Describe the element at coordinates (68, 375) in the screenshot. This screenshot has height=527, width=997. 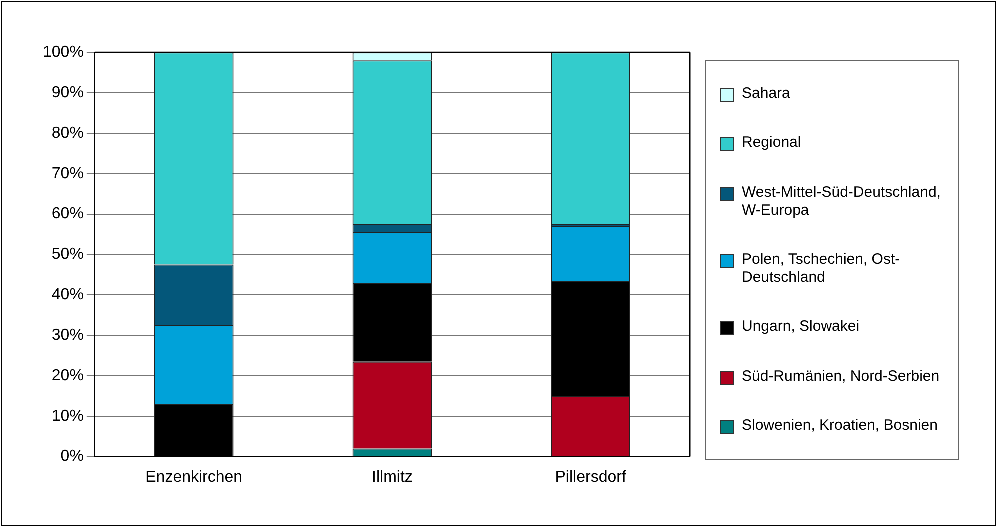
I see `y-tick-label: 20%` at that location.